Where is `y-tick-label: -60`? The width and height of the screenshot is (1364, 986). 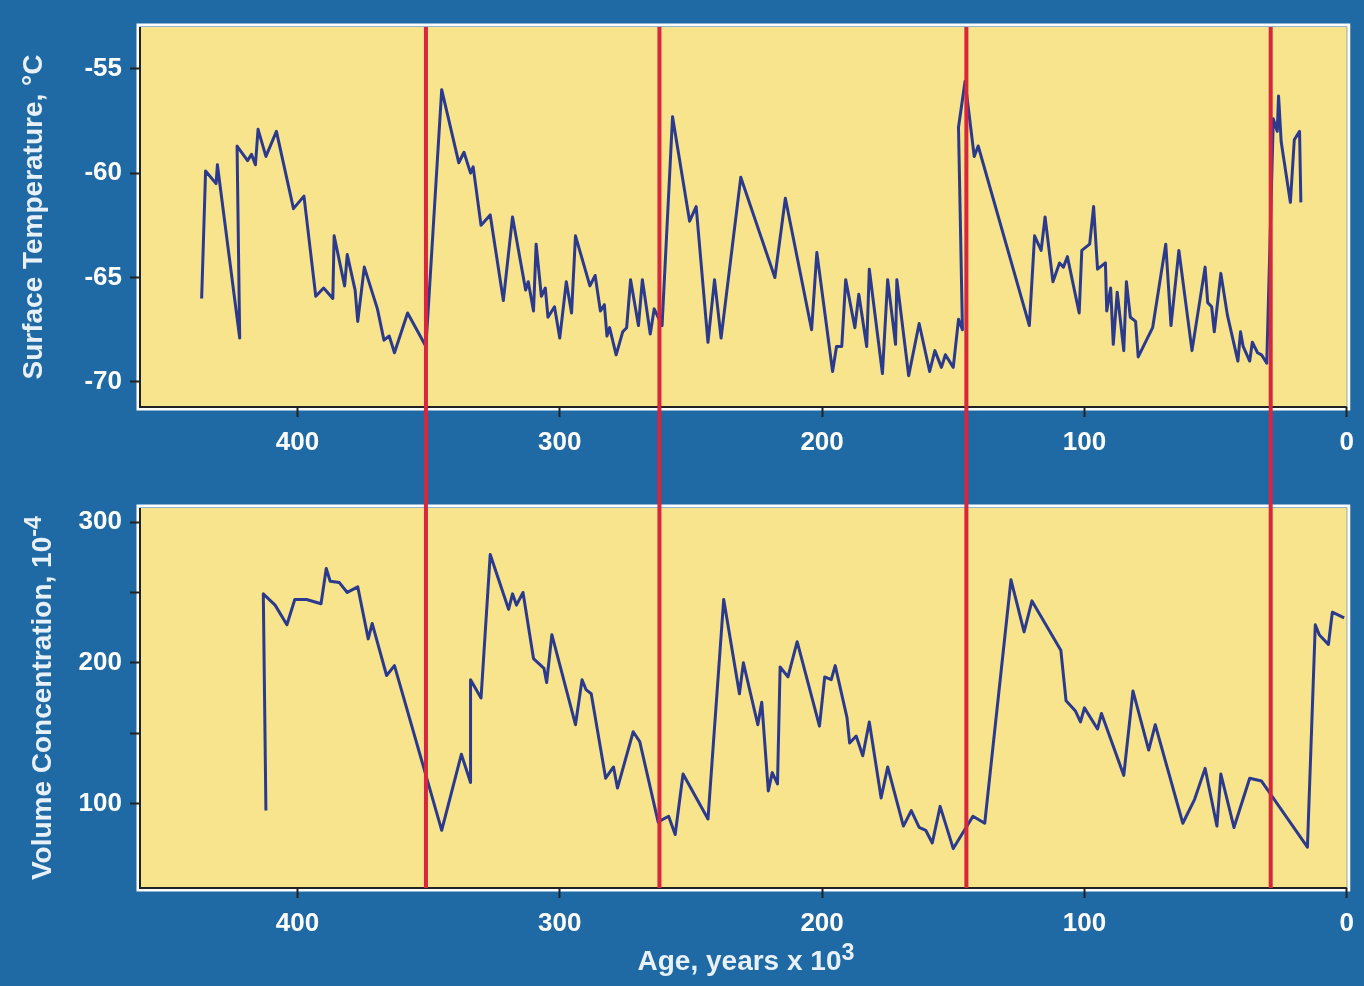 y-tick-label: -60 is located at coordinates (103, 171).